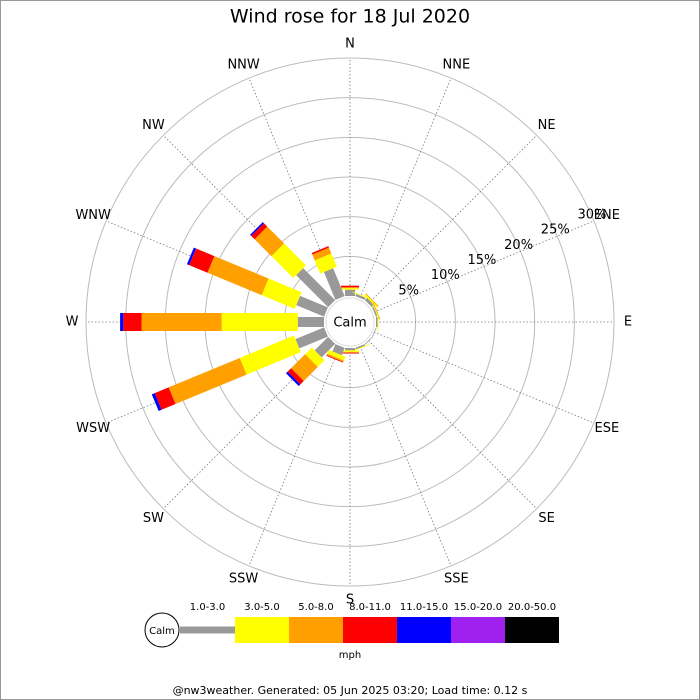 This screenshot has height=700, width=700. What do you see at coordinates (370, 607) in the screenshot?
I see `legend-label: 8.0-11.0` at bounding box center [370, 607].